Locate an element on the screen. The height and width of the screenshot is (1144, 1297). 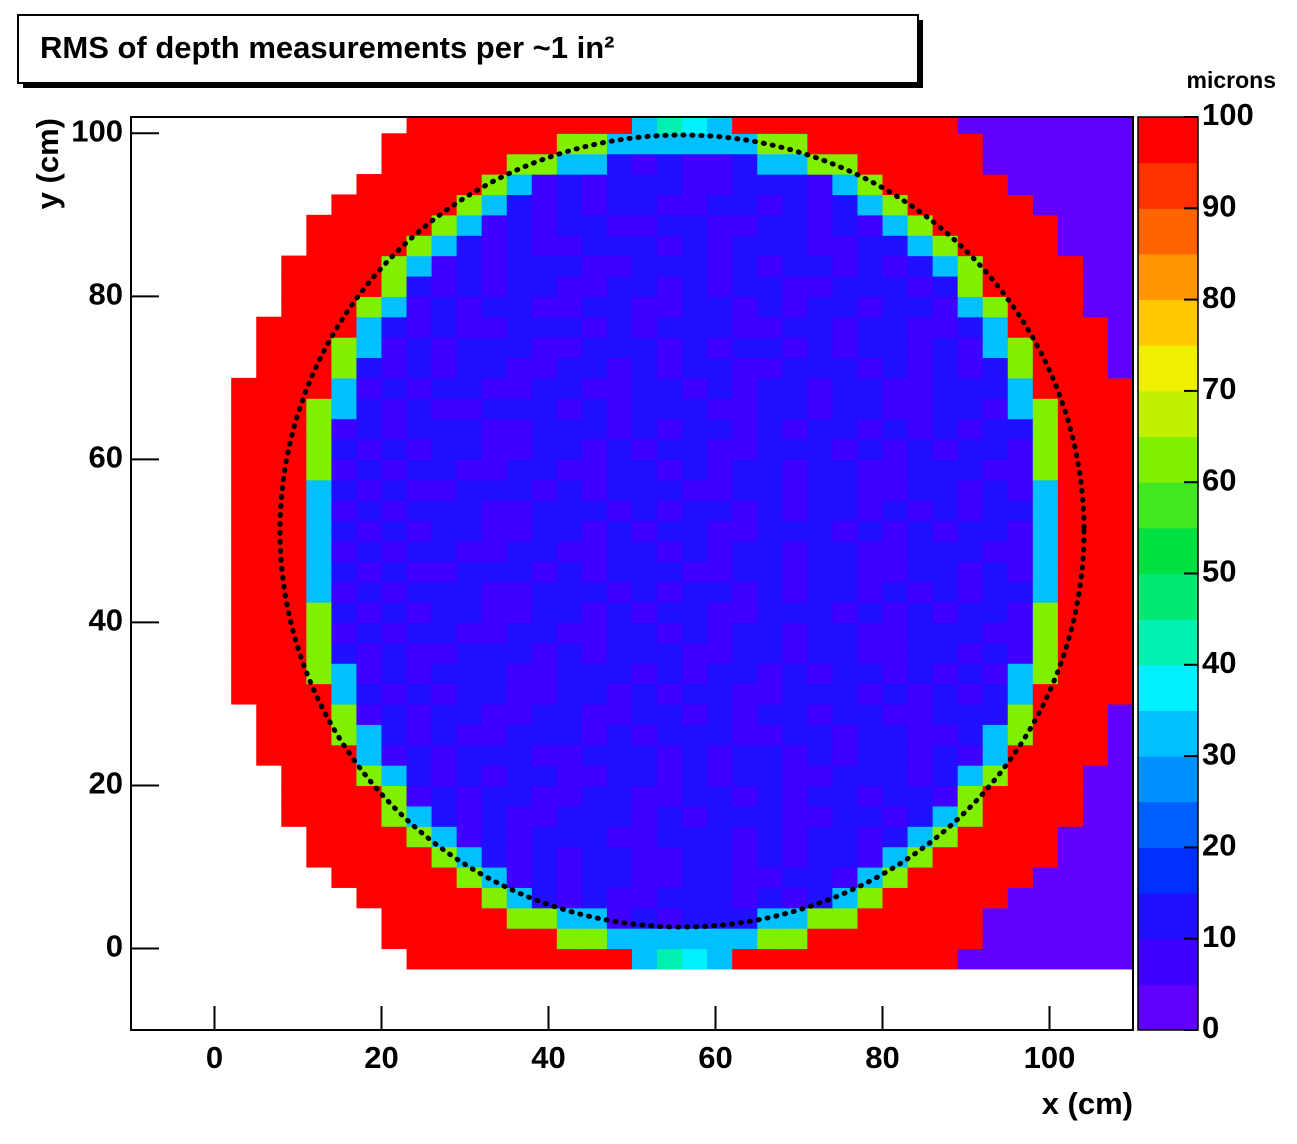
colorbar-tick-label: 70 is located at coordinates (1219, 388).